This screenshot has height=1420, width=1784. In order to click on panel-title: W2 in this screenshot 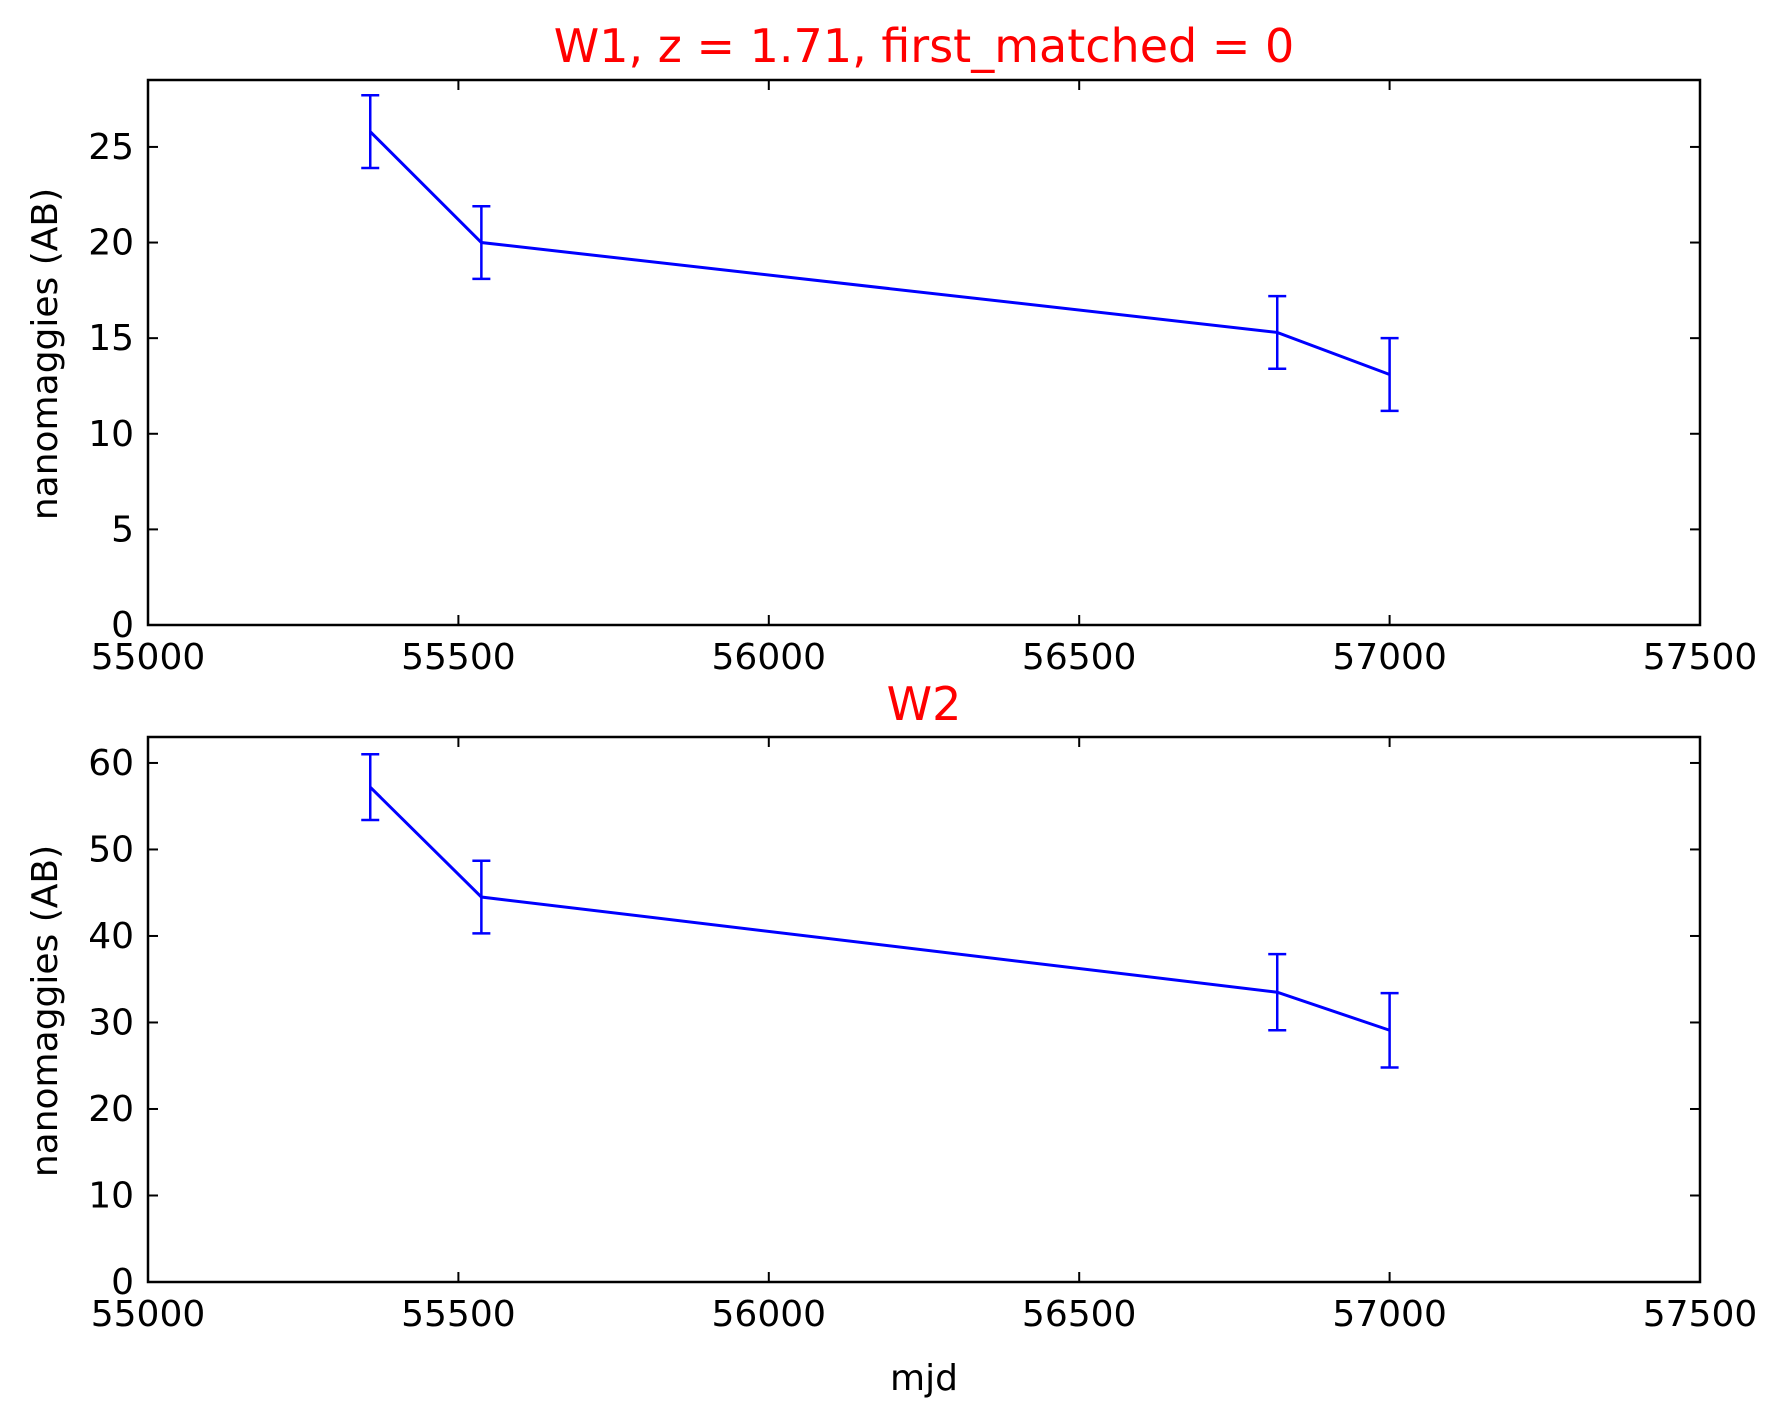, I will do `click(924, 704)`.